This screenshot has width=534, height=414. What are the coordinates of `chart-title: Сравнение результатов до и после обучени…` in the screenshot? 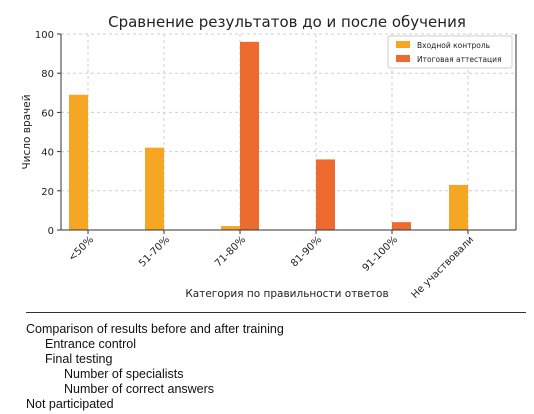 It's located at (287, 22).